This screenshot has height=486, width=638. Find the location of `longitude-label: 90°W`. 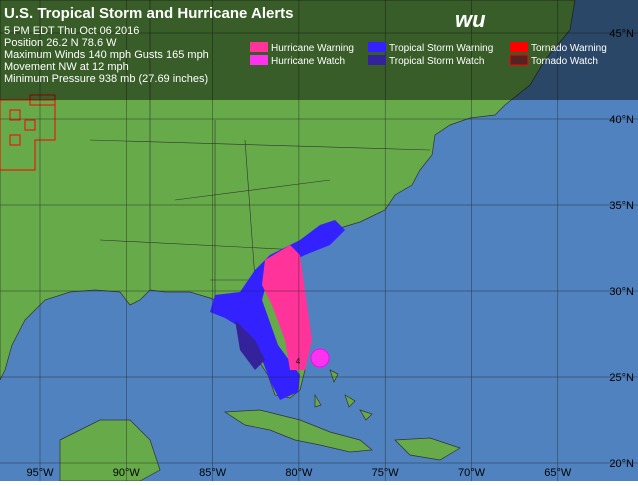

longitude-label: 90°W is located at coordinates (127, 473).